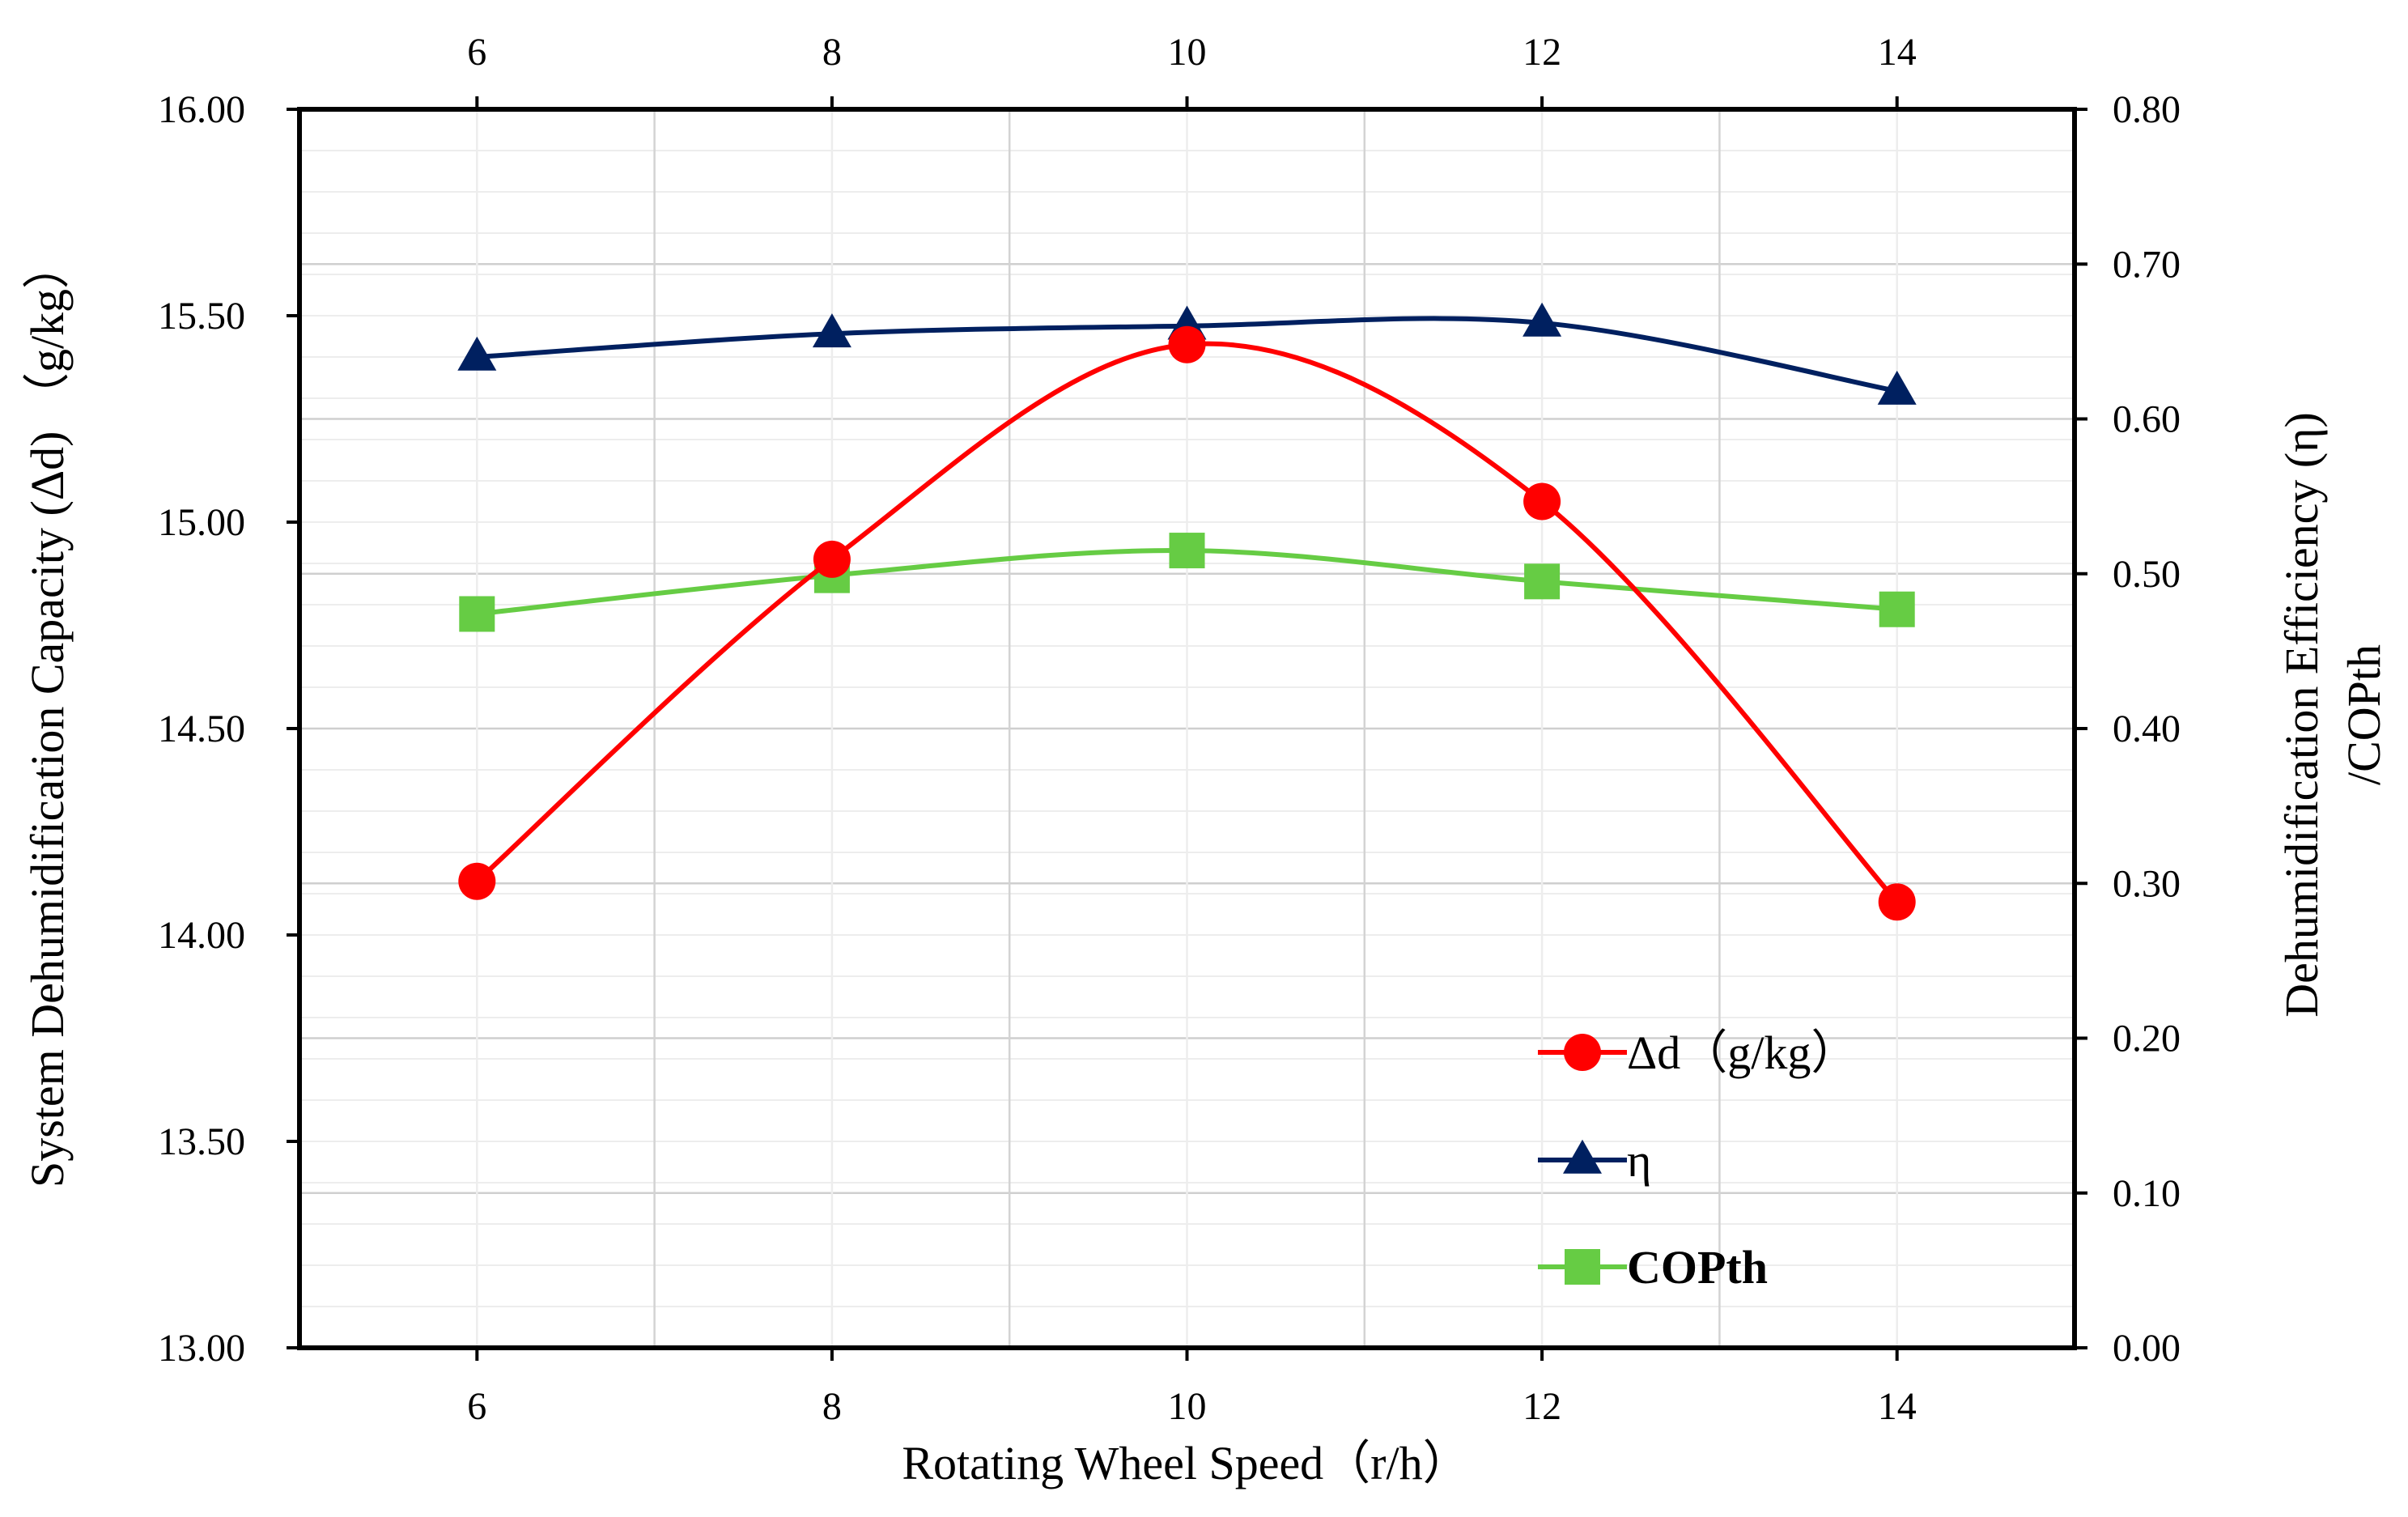 The height and width of the screenshot is (1517, 2408). Describe the element at coordinates (1187, 1406) in the screenshot. I see `x-tick-label-bottom: 10` at that location.